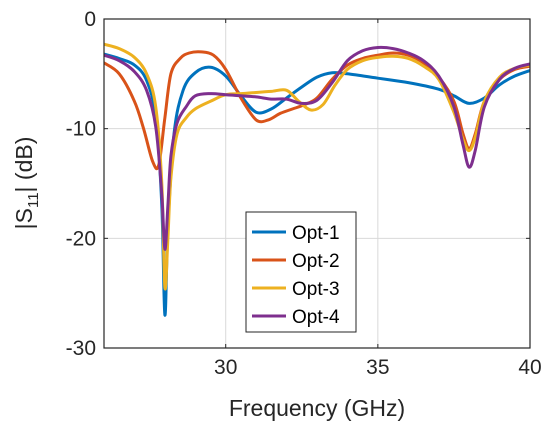  I want to click on x-tick-label: 30, so click(225, 367).